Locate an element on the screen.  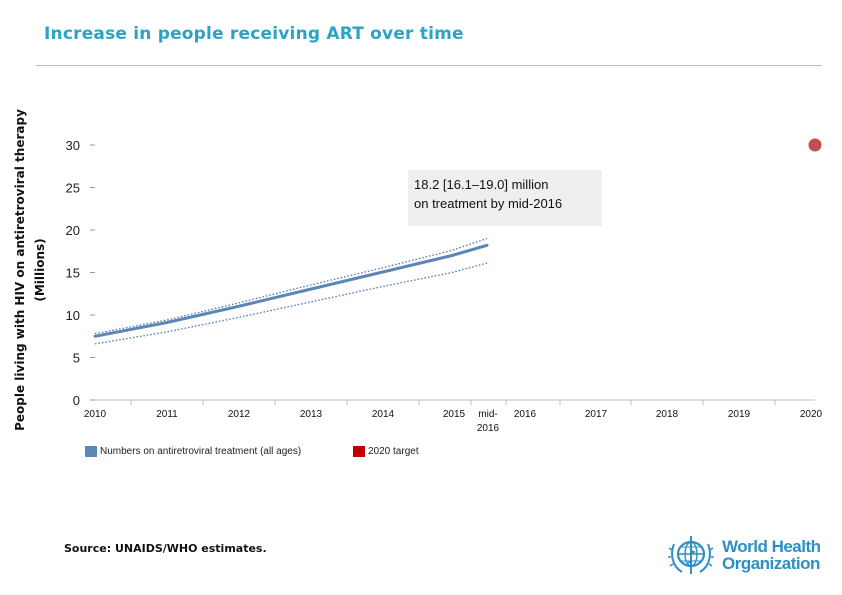
x-tick-label-2019: 2019 is located at coordinates (739, 414).